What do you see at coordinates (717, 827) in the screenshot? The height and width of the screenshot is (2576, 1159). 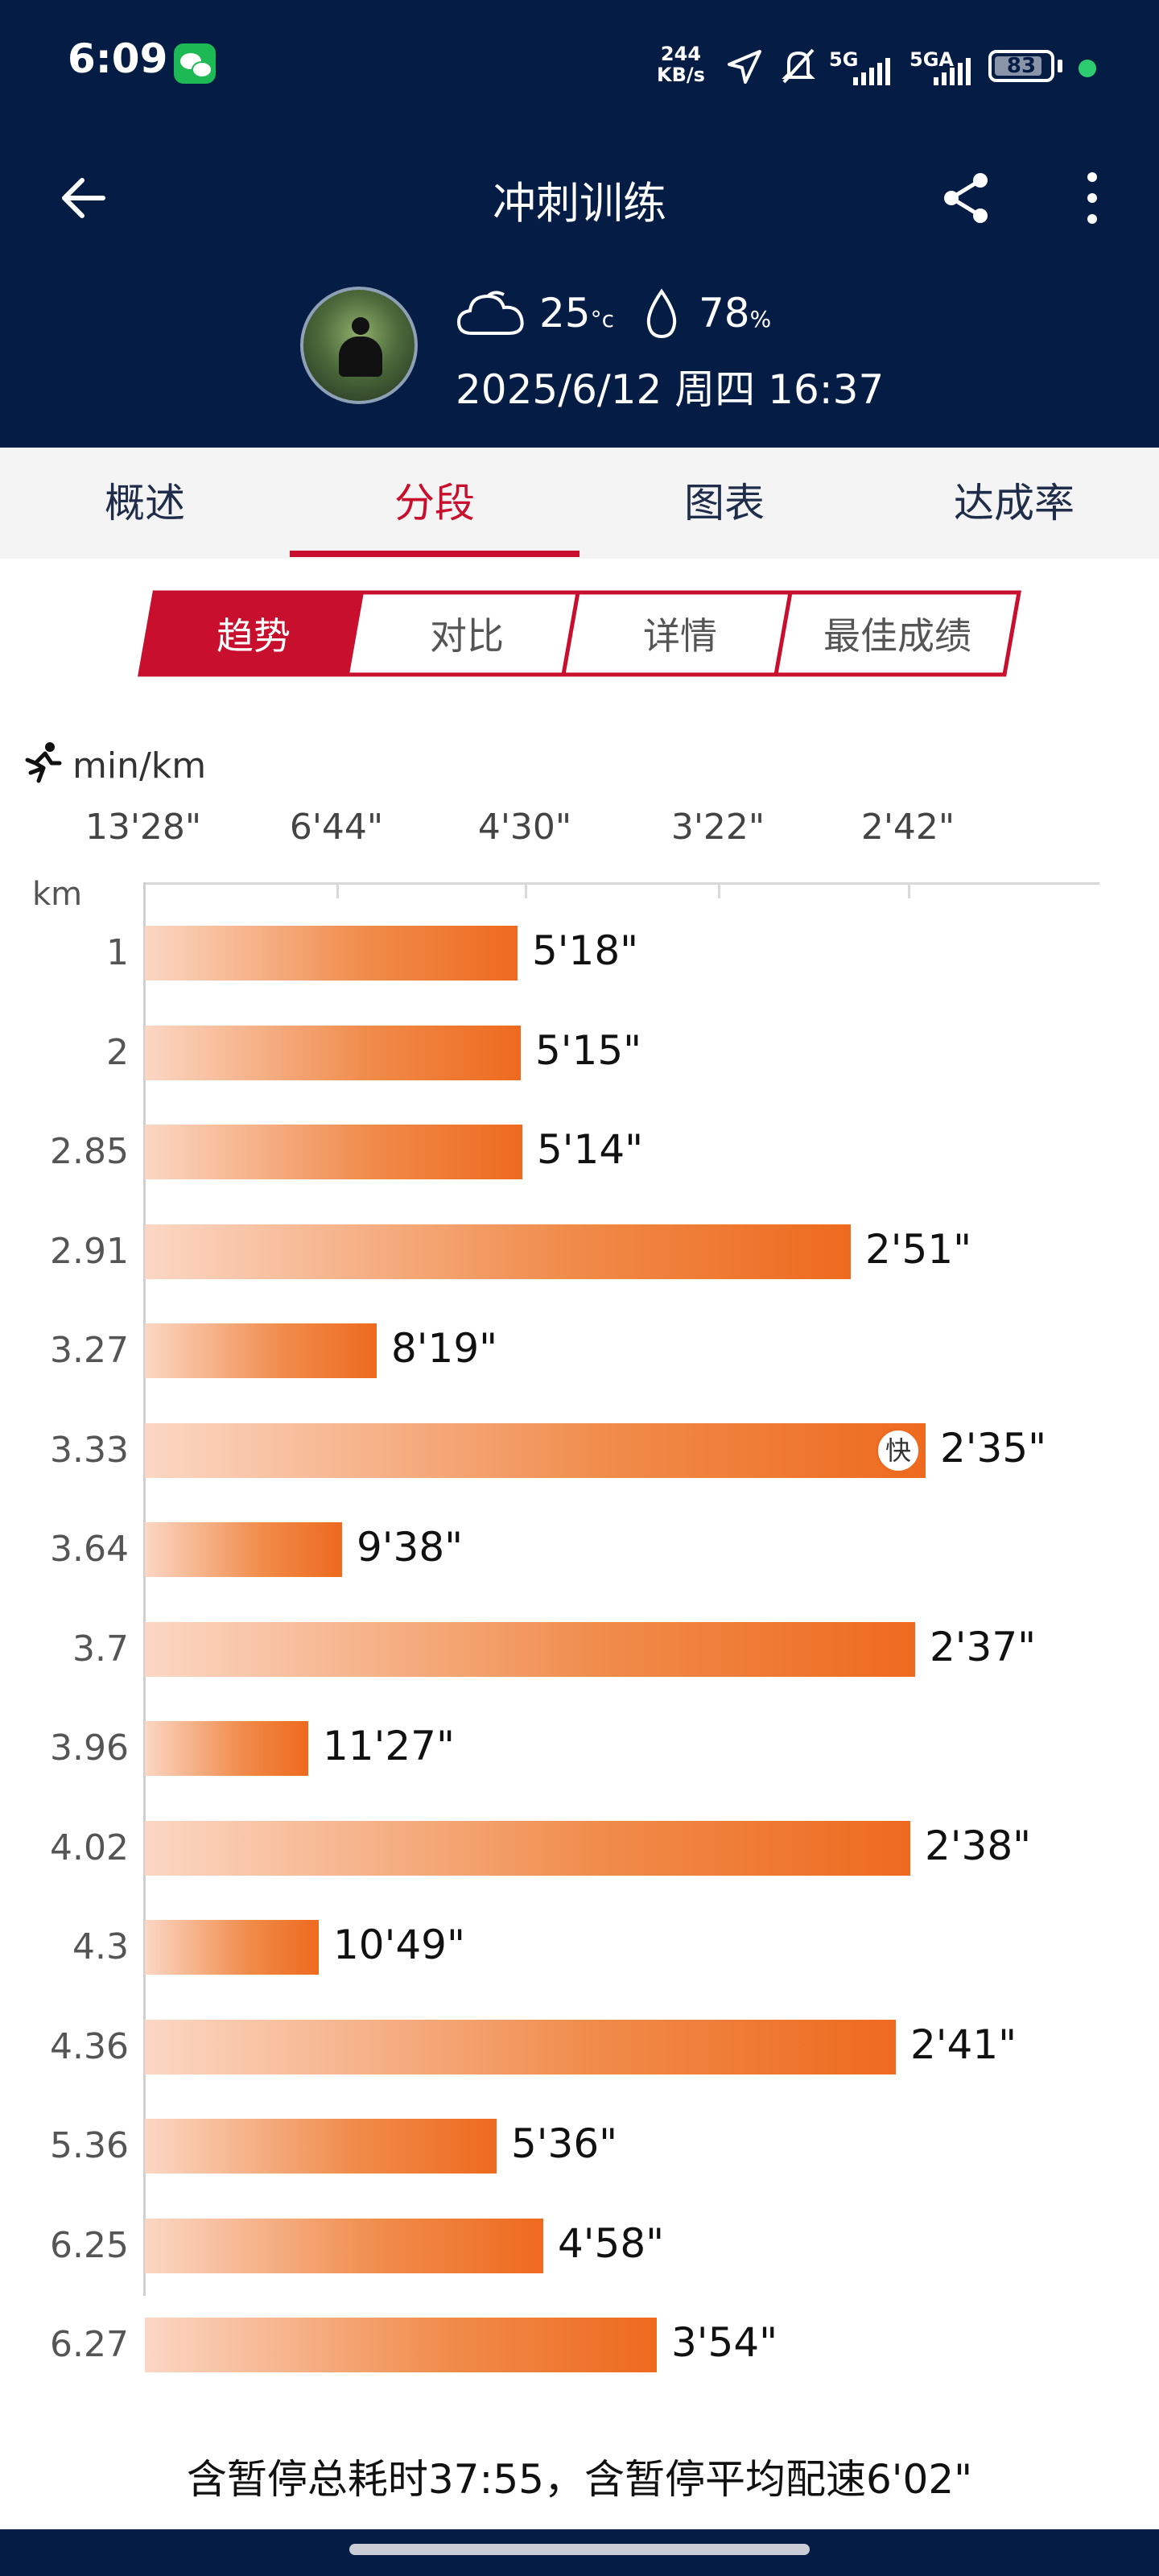 I see `x-tick-label: 3'22"` at bounding box center [717, 827].